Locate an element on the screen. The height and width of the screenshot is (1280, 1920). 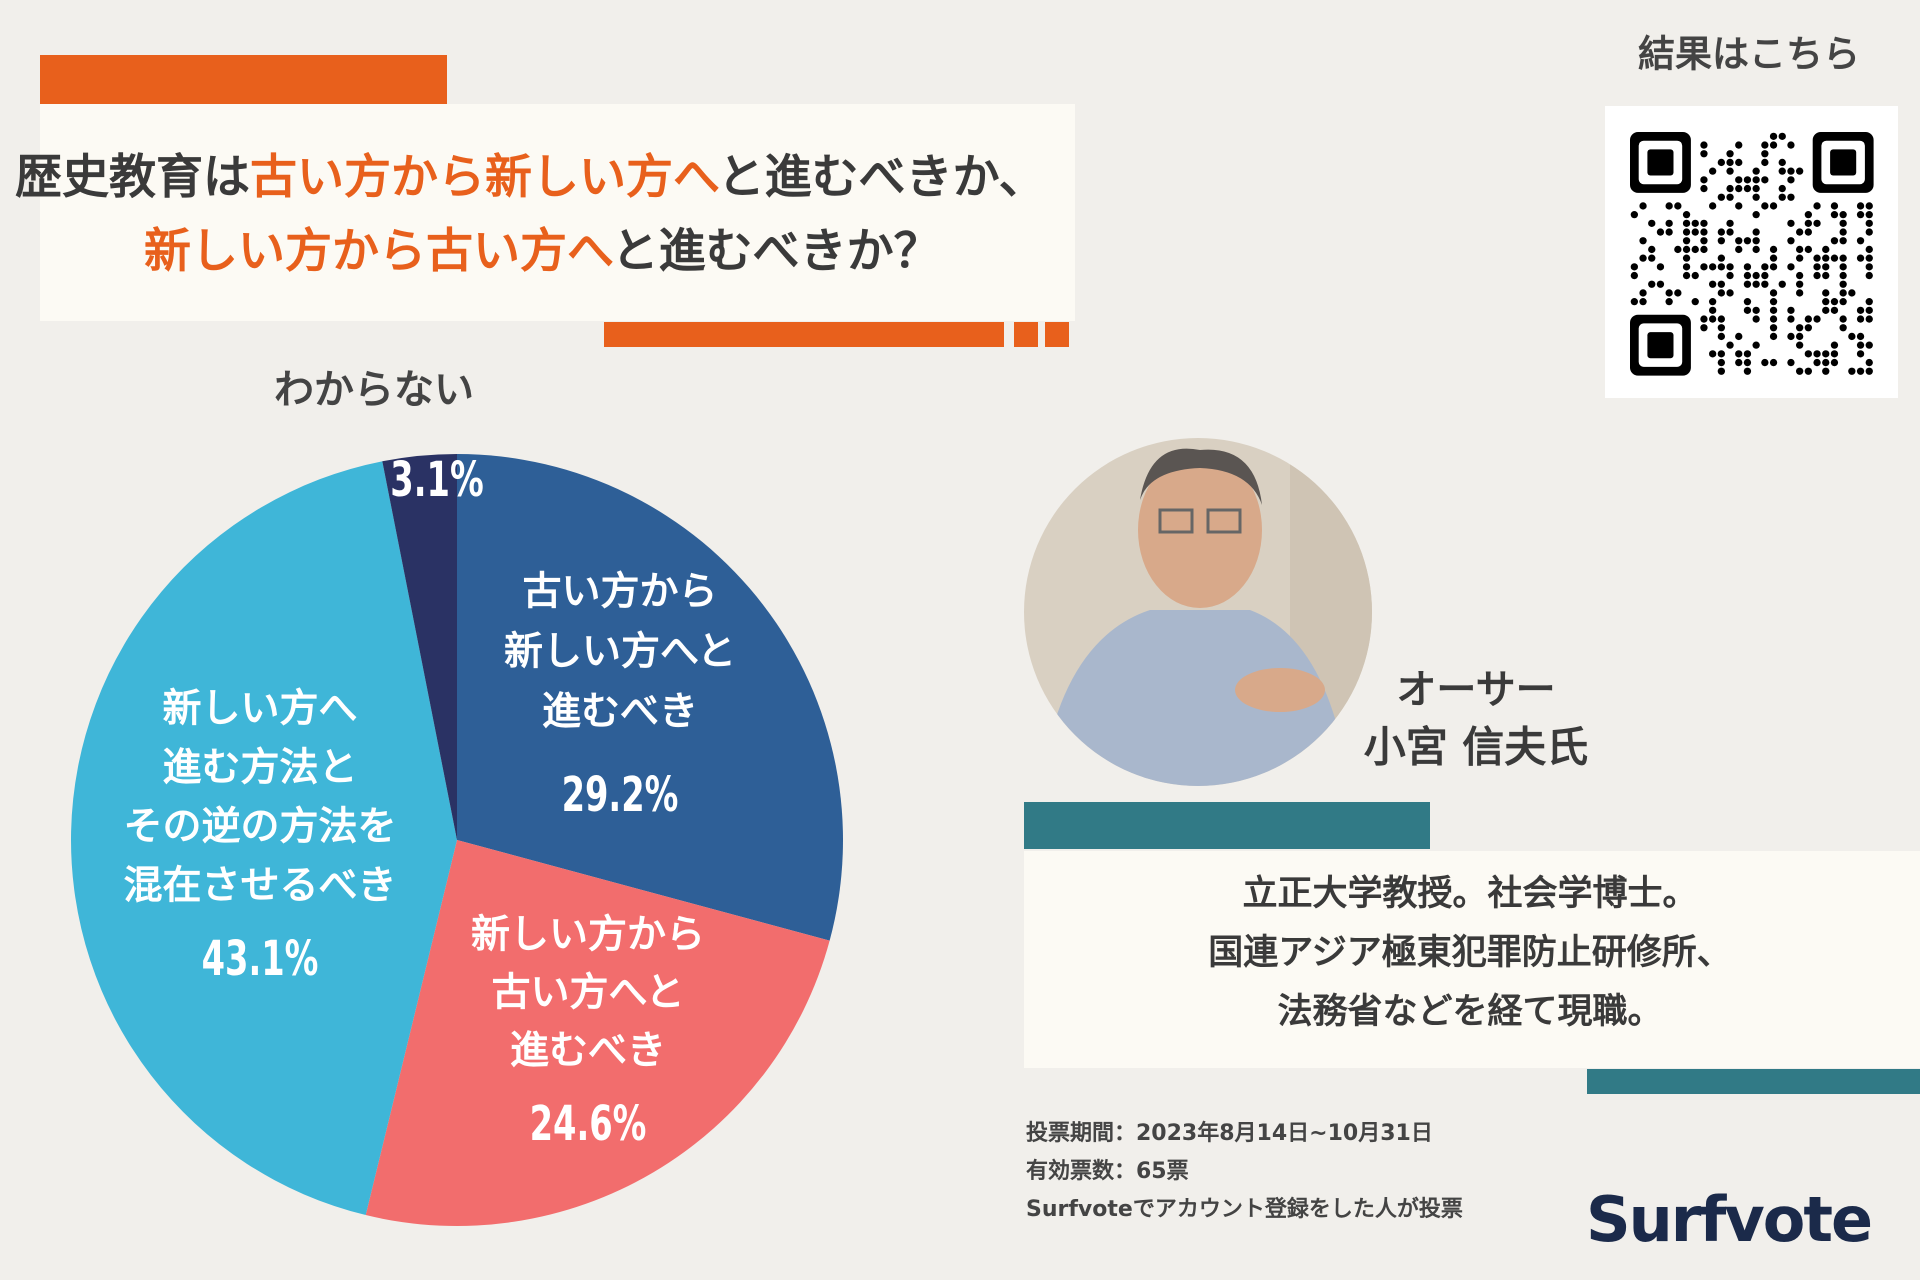
footer-line: Surfvoteでアカウント登録をした人が投票 is located at coordinates (1244, 1209).